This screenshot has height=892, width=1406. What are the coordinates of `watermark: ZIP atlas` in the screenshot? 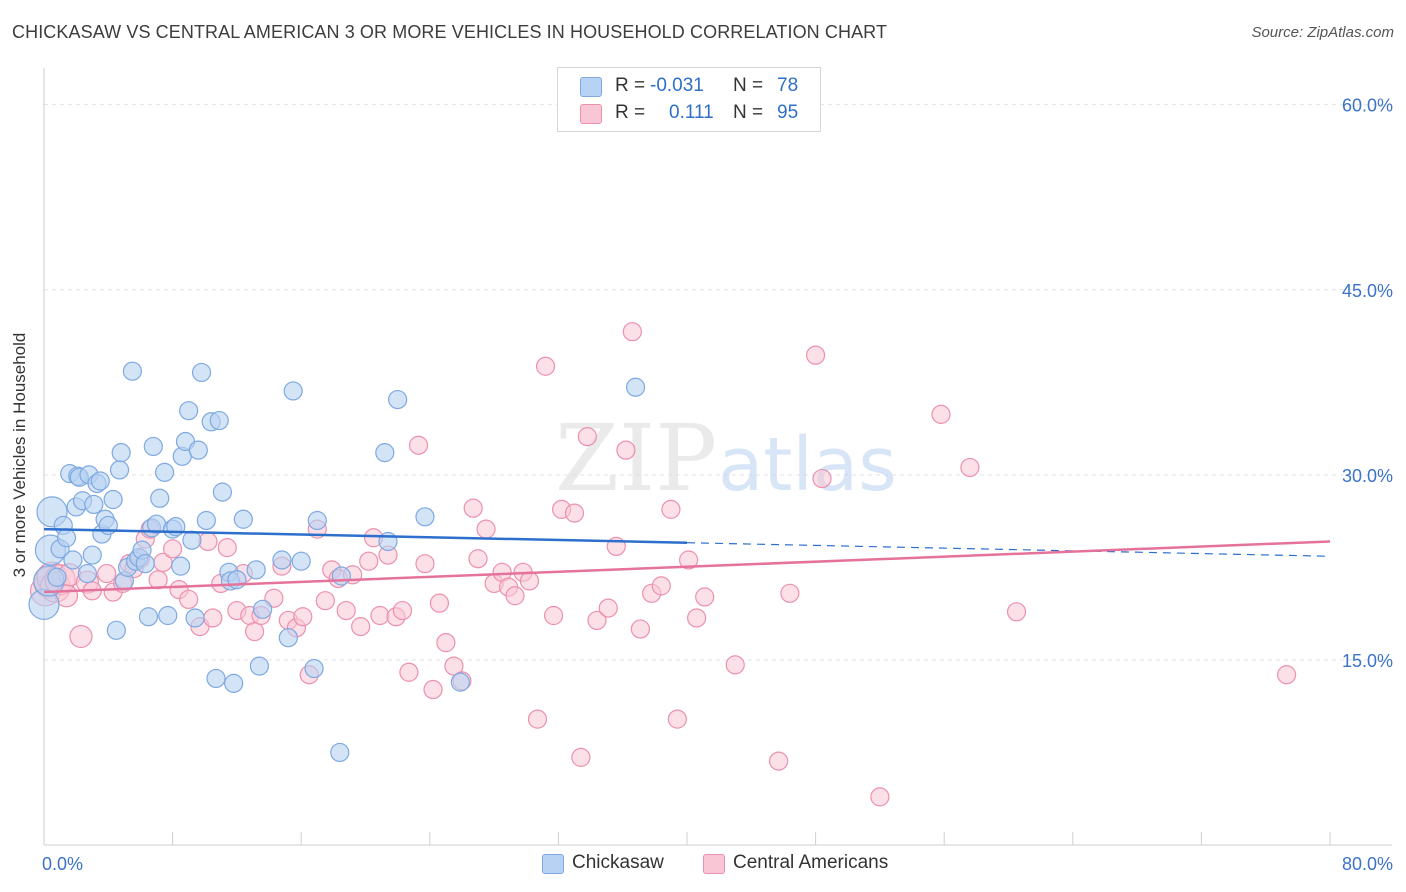 It's located at (726, 458).